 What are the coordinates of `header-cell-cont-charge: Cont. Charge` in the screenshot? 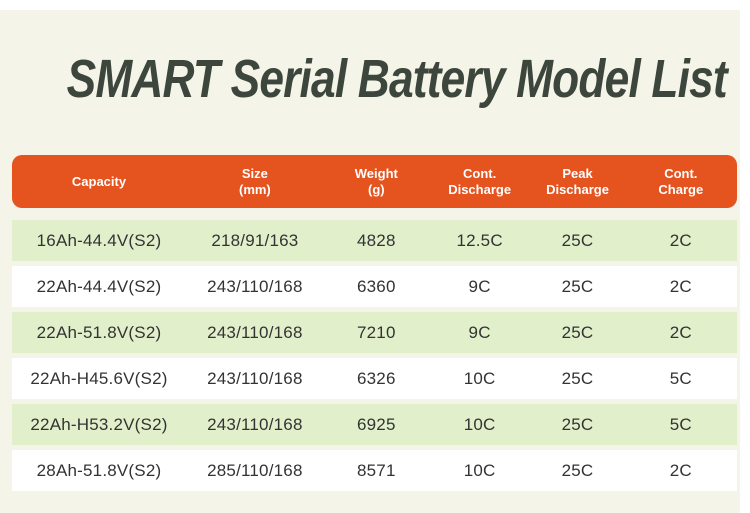 It's located at (681, 182).